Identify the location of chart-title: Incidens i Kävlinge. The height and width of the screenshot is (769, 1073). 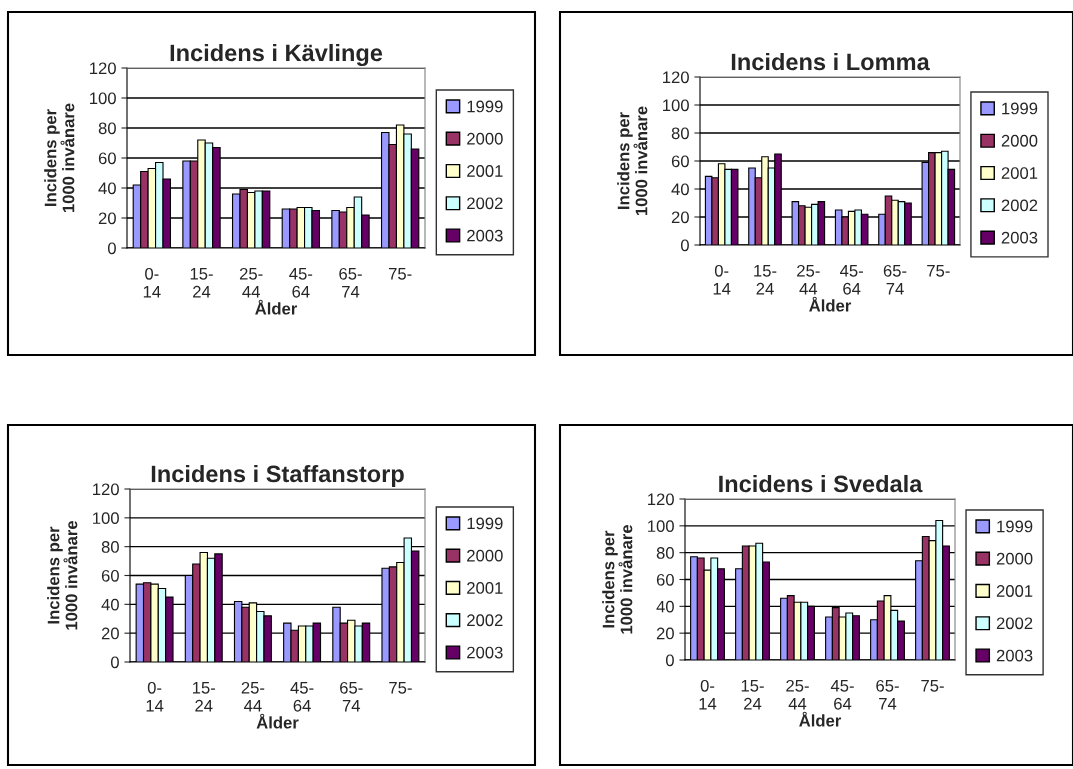
(276, 55).